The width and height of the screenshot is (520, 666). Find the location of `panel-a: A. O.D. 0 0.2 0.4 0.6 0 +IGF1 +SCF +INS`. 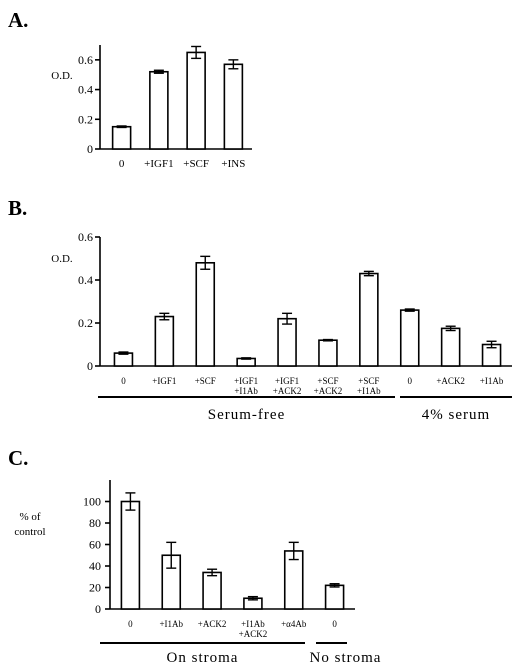

panel-a: A. O.D. 0 0.2 0.4 0.6 0 +IGF1 +SCF +INS is located at coordinates (130, 89).